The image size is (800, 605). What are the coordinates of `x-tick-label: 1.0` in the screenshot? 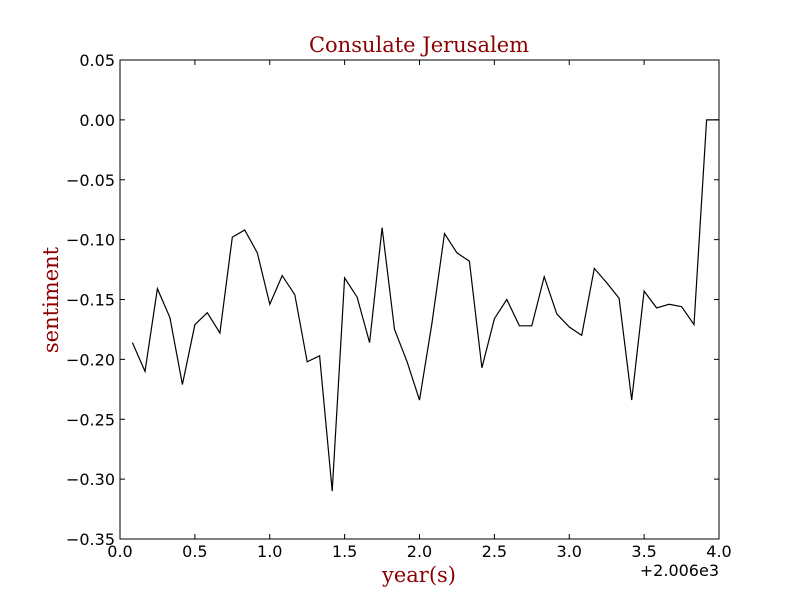 It's located at (269, 551).